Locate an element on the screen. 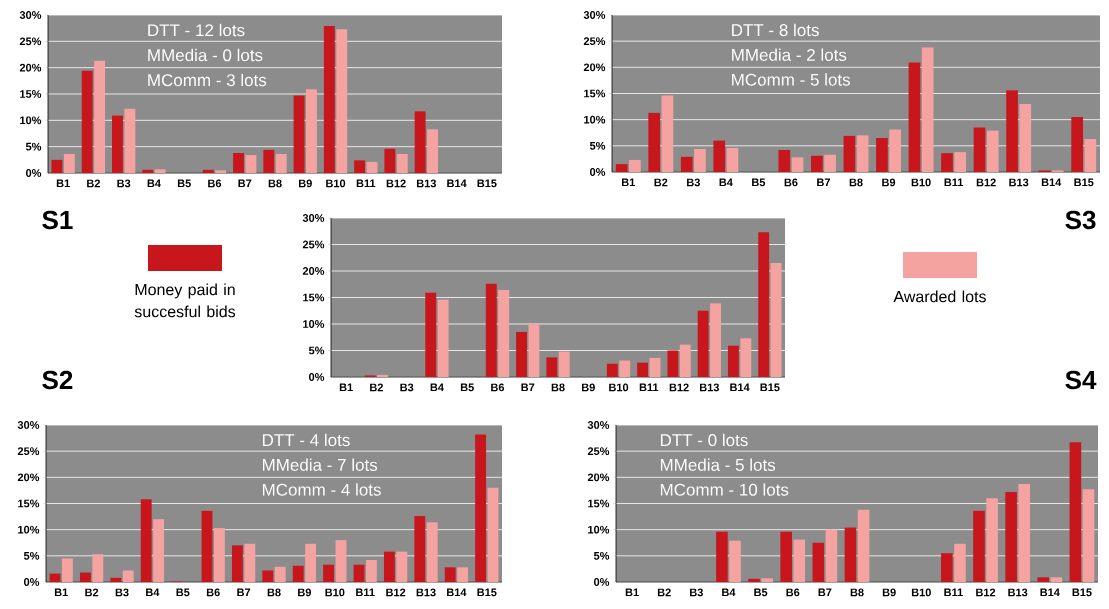 This screenshot has width=1109, height=609. x-tick-label: B1 is located at coordinates (628, 182).